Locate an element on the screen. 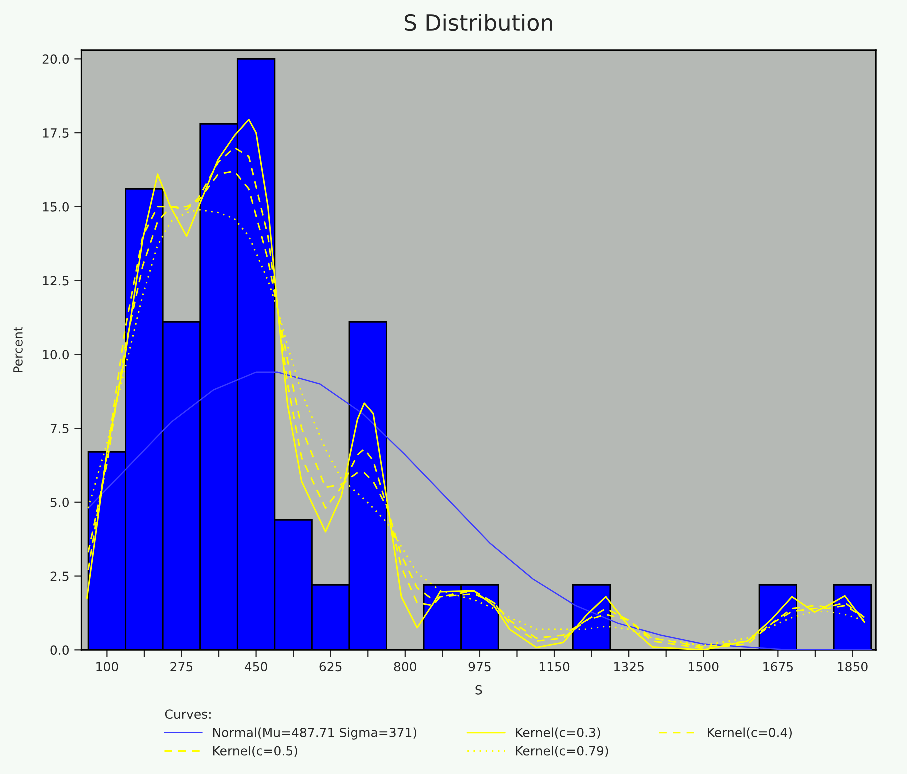 This screenshot has height=774, width=907. y-tick-label: 2.5 is located at coordinates (59, 577).